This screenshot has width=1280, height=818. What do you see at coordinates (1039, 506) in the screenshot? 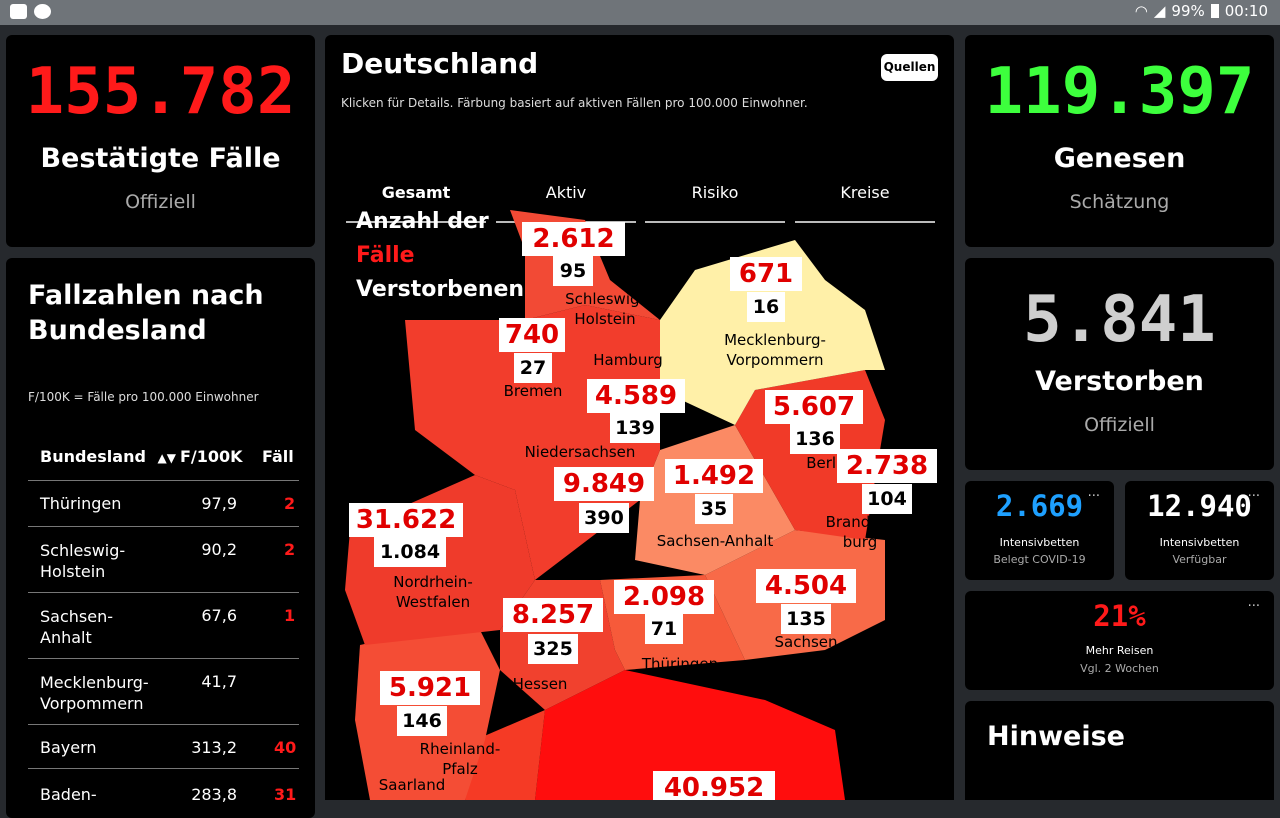
I see `icu-occupied-value: 2.669` at bounding box center [1039, 506].